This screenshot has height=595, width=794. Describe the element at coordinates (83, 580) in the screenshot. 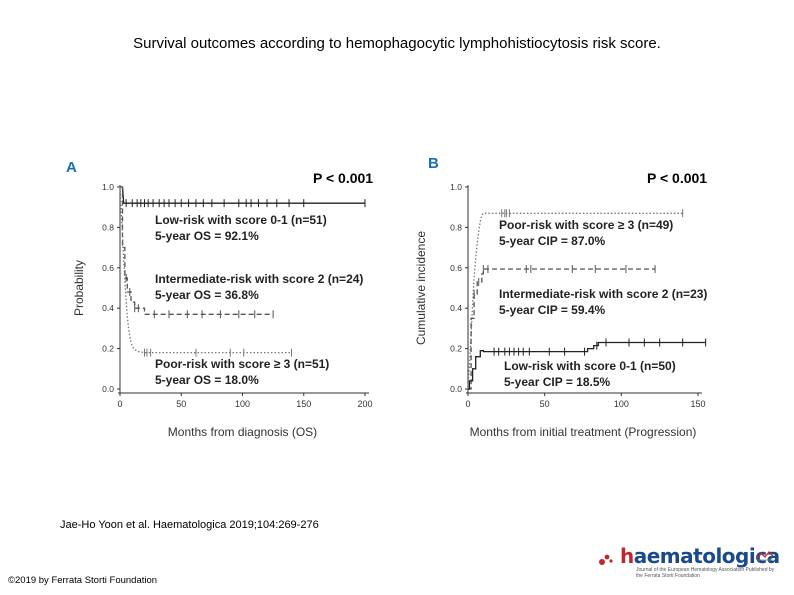

I see `copyright-notice: ©2019 by Ferrata Storti Foundation` at that location.